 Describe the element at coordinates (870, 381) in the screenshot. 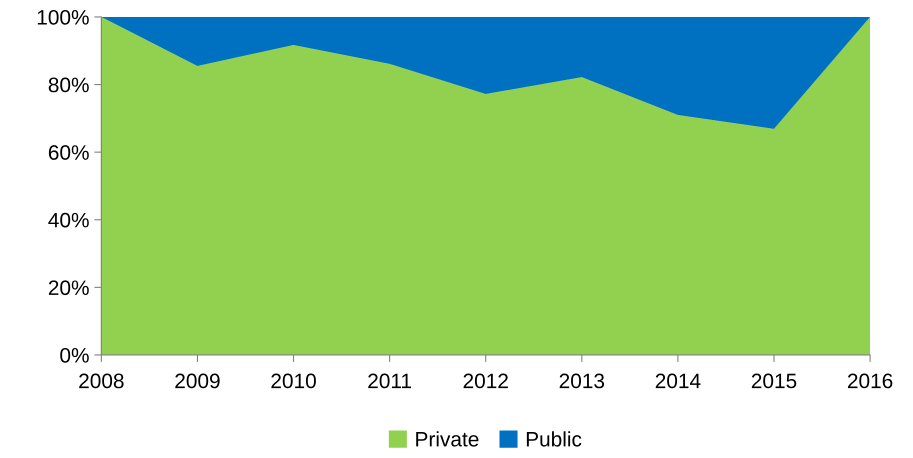

I see `x-tick-label: 2016` at that location.